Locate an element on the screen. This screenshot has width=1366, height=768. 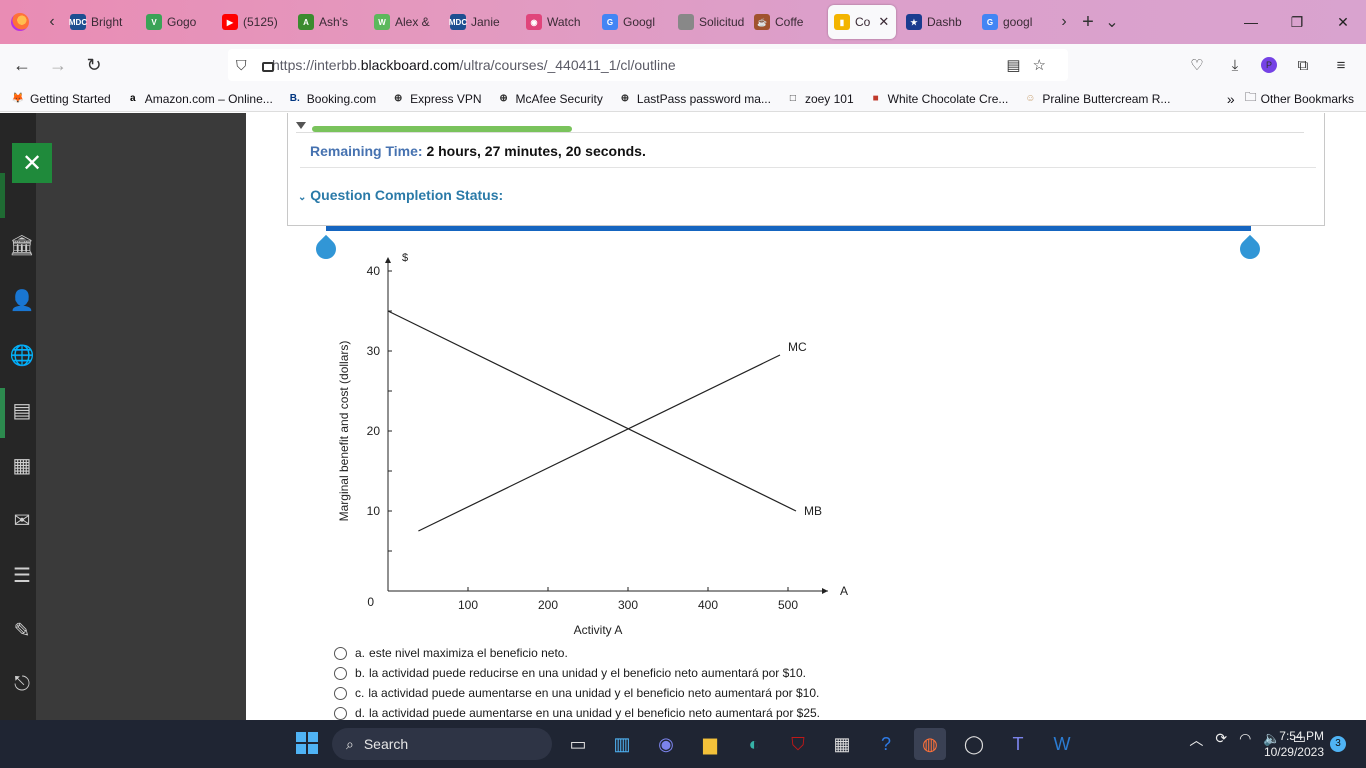
bookmark-2: B. Booking.com is located at coordinates (331, 99).